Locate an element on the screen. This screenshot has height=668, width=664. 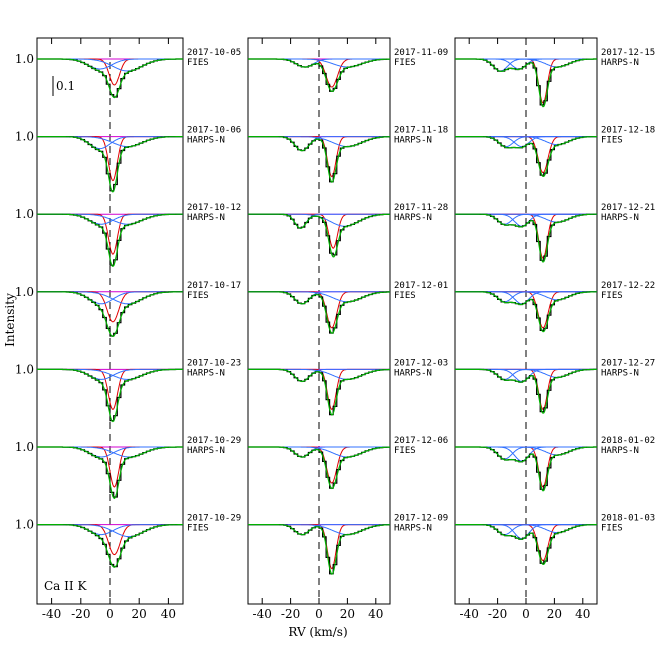
spectrum-date: 2017-12-21 is located at coordinates (628, 208).